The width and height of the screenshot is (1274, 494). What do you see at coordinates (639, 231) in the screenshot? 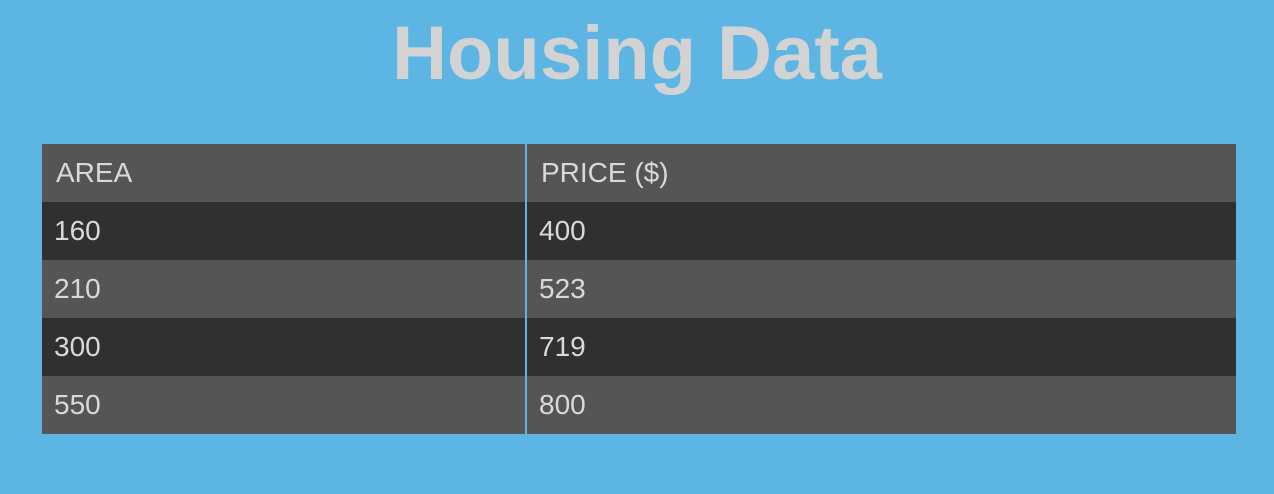
I see `table-row: 160 400` at bounding box center [639, 231].